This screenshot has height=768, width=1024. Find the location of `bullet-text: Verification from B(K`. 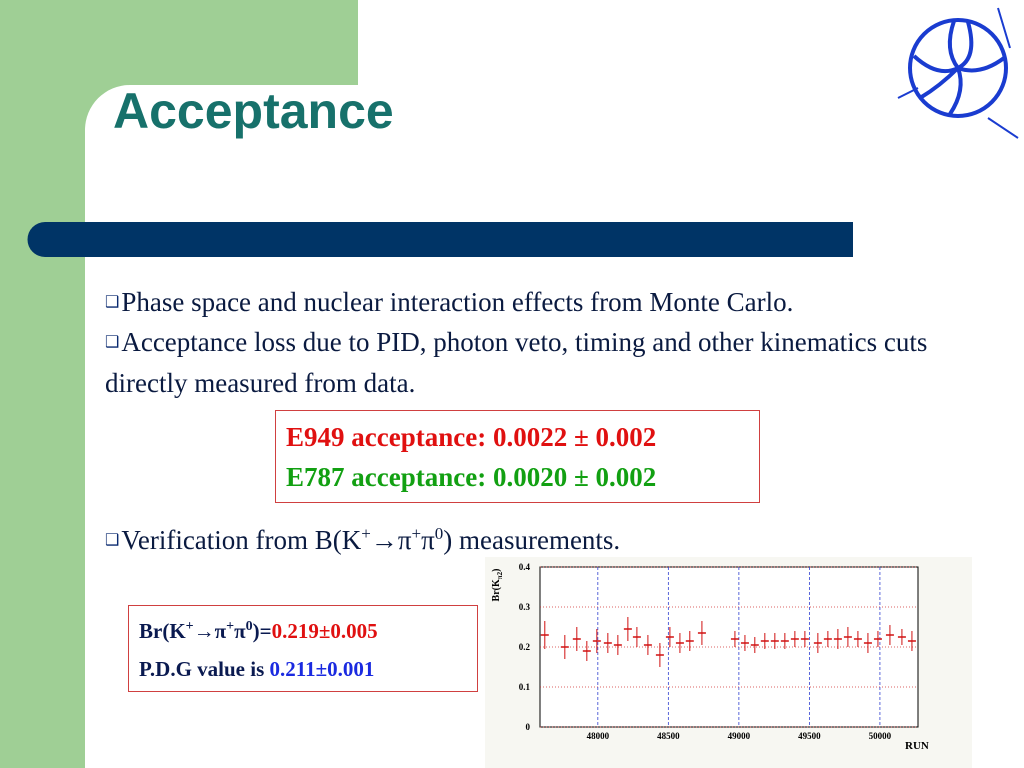

bullet-text: Verification from B(K is located at coordinates (241, 540).